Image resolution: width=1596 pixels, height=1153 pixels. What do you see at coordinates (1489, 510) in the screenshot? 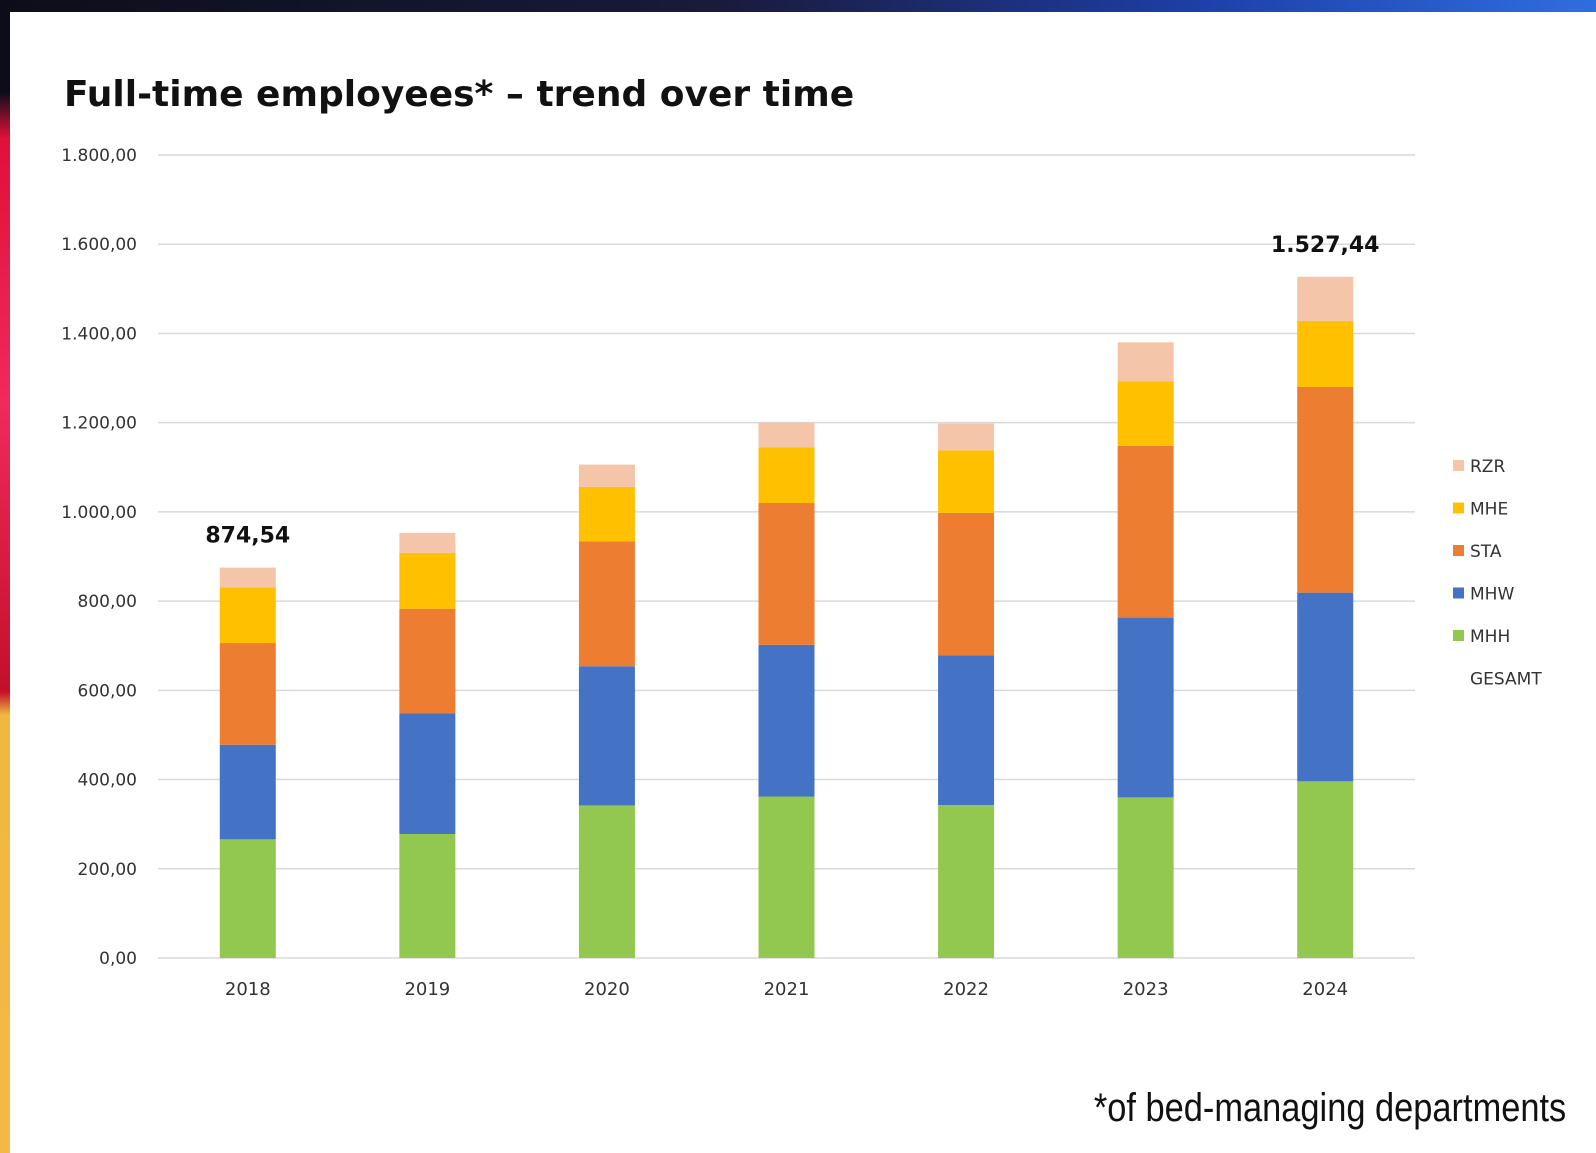
I see `legend-label-mhe: MHE` at bounding box center [1489, 510].